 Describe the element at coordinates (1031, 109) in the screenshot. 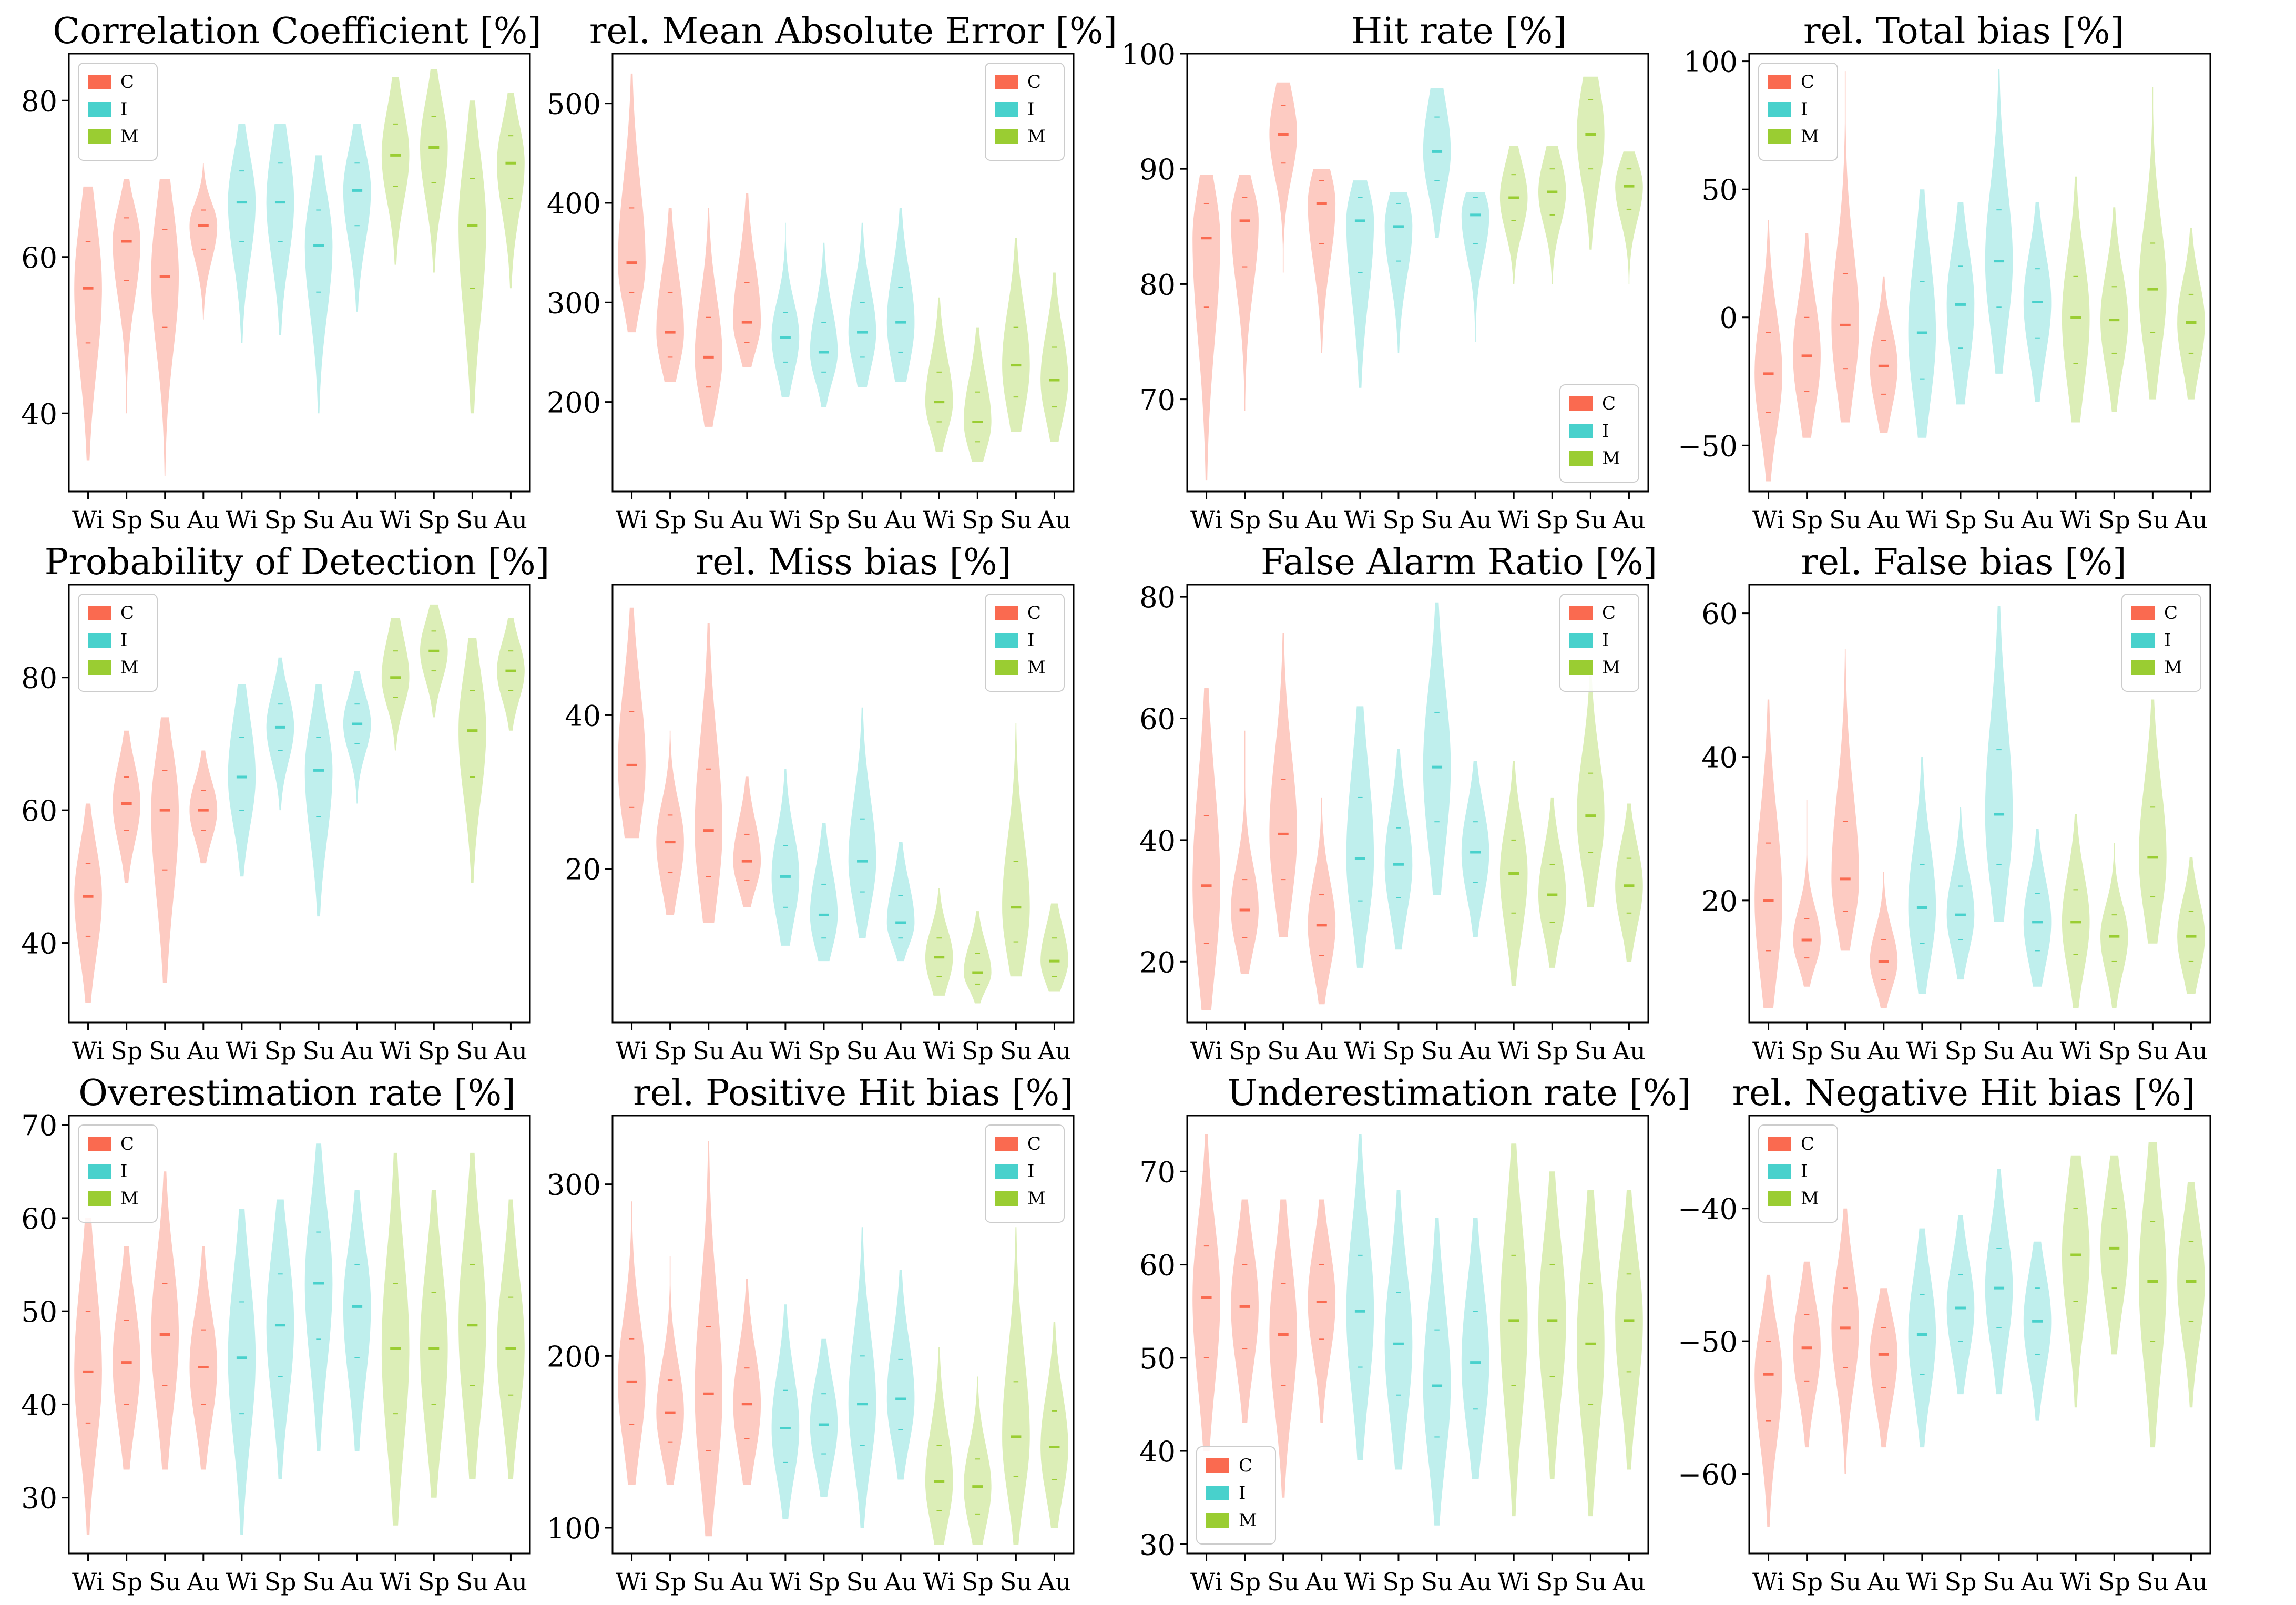

I see `legend-label-I: I` at that location.